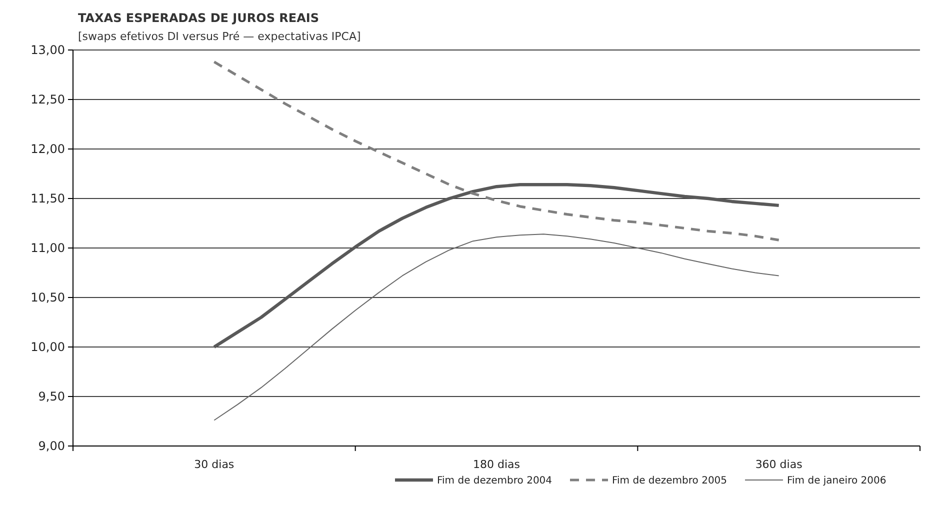  Describe the element at coordinates (198, 18) in the screenshot. I see `chart-title: TAXAS ESPERADAS DE JUROS REAIS` at that location.